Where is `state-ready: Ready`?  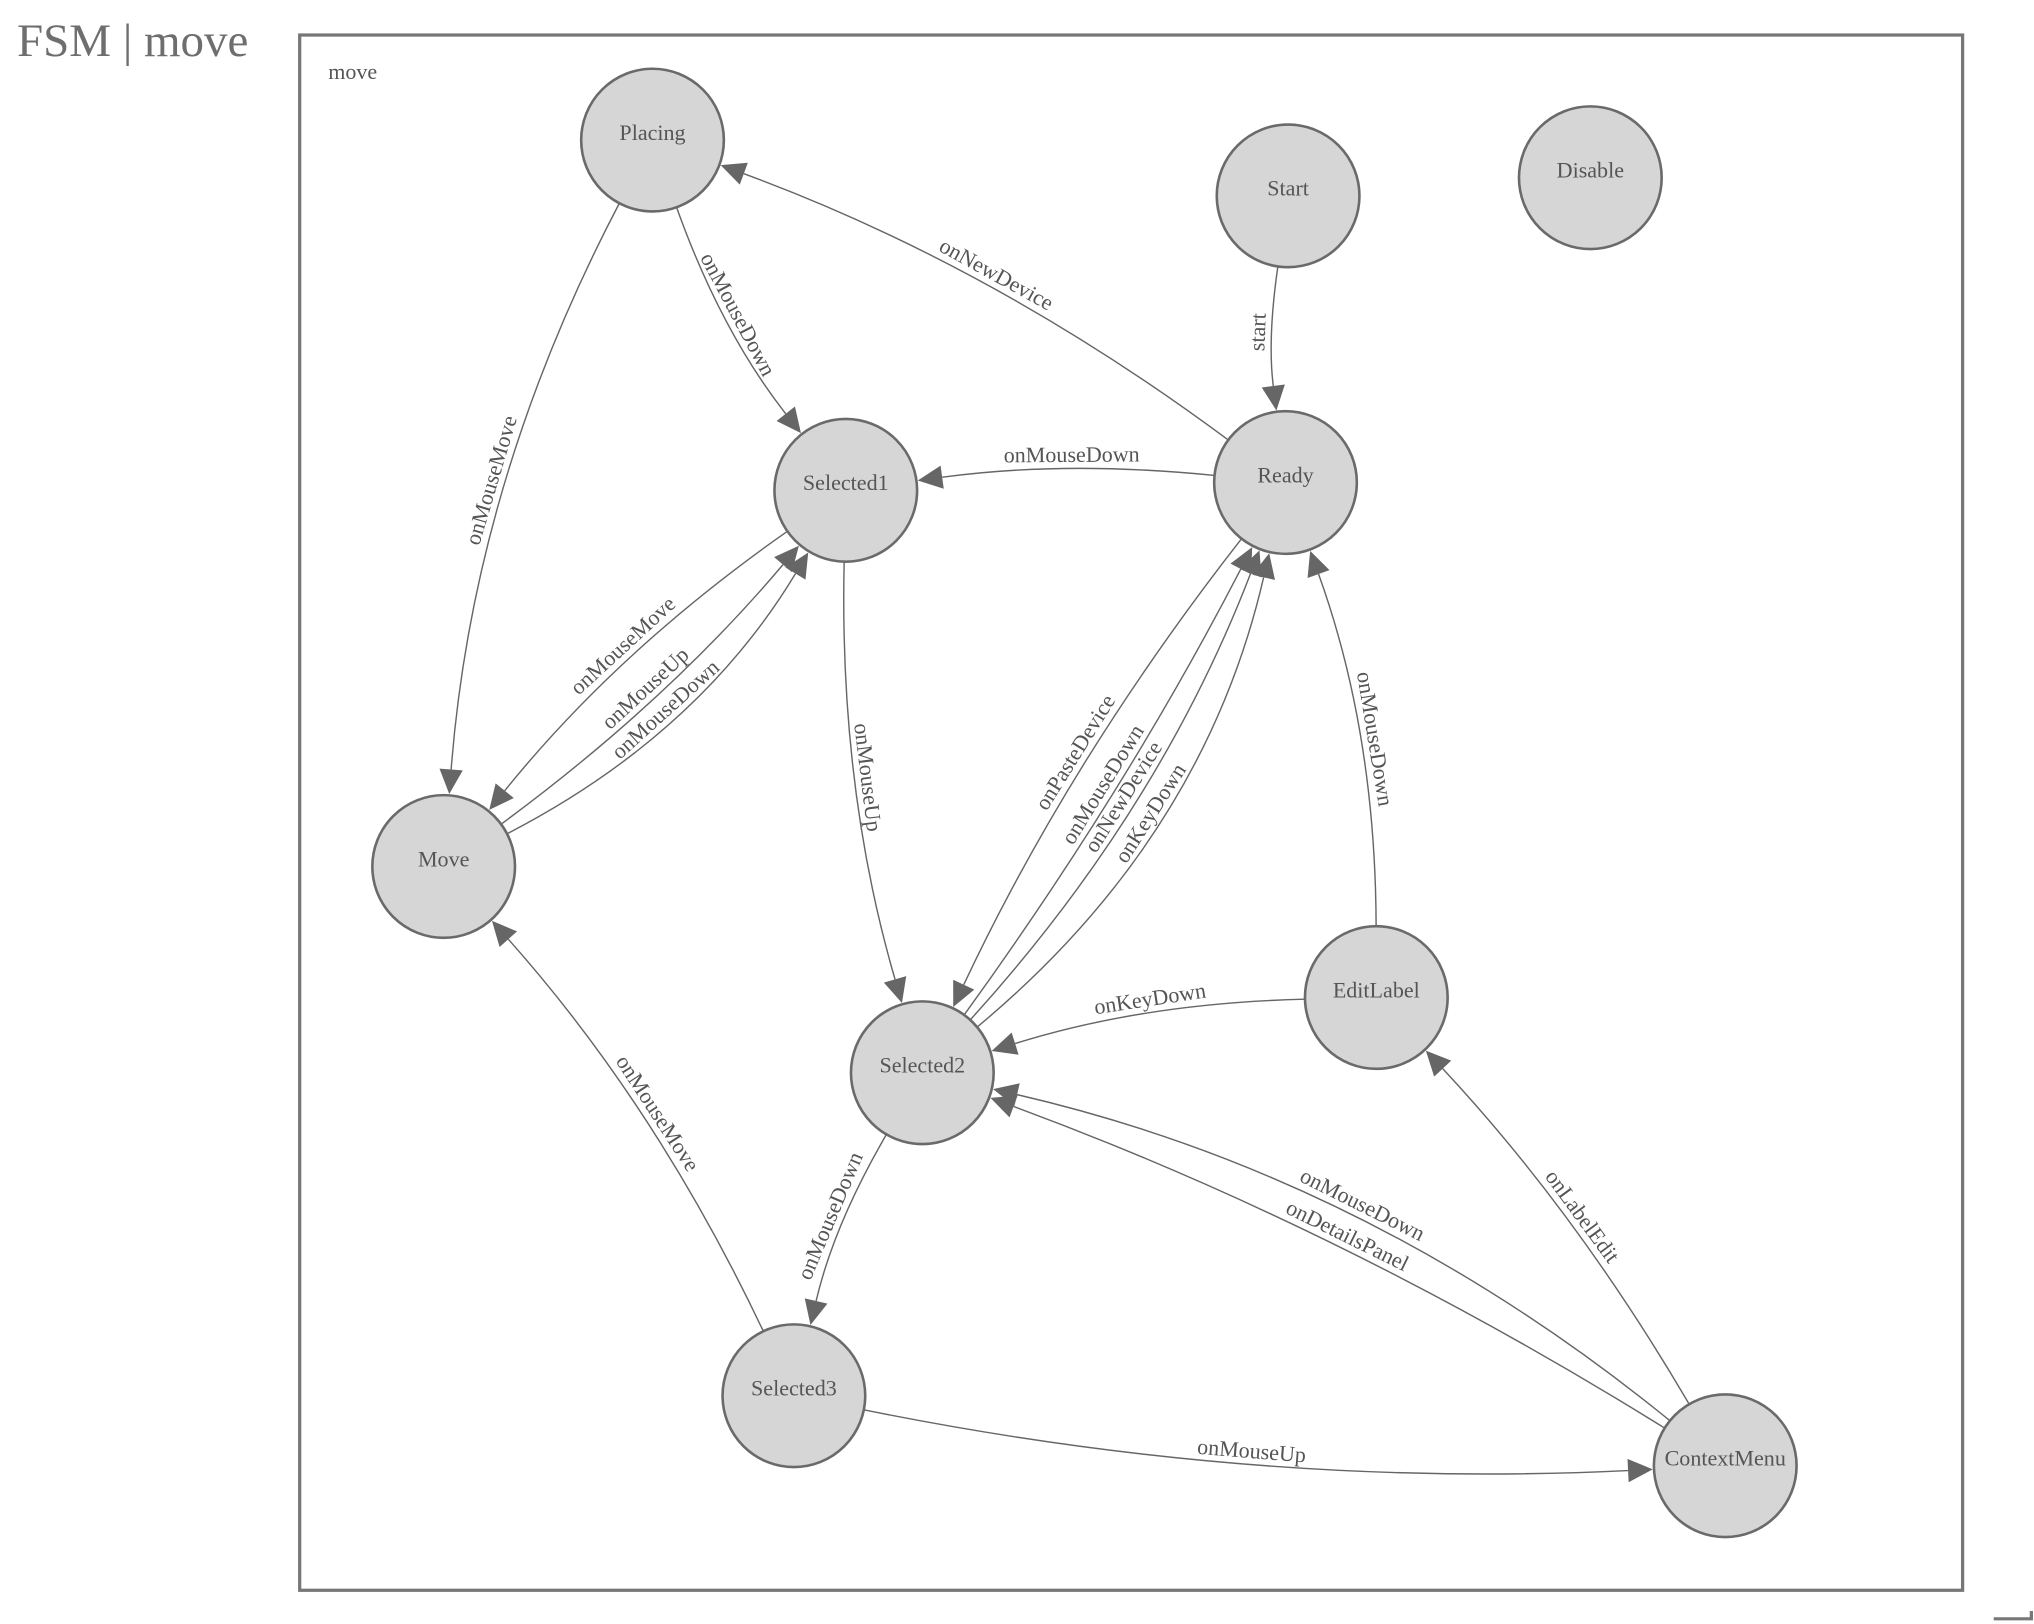
state-ready: Ready is located at coordinates (1285, 482).